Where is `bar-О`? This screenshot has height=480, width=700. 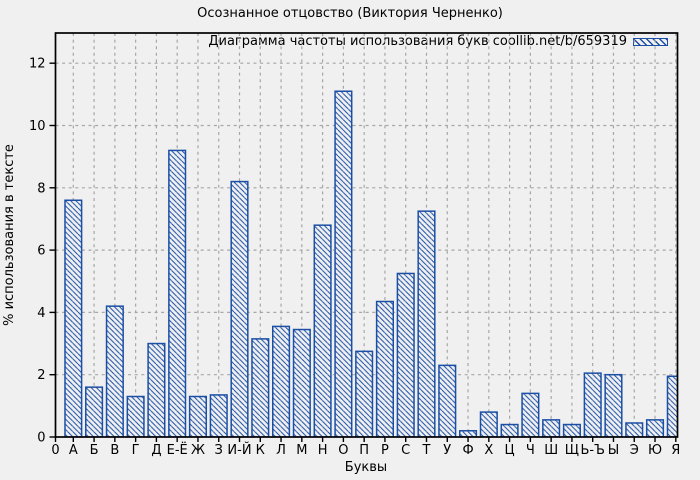
bar-О is located at coordinates (343, 263).